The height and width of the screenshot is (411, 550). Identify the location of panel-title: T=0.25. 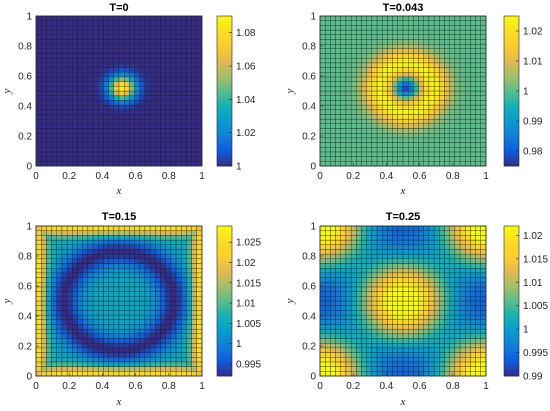
(403, 217).